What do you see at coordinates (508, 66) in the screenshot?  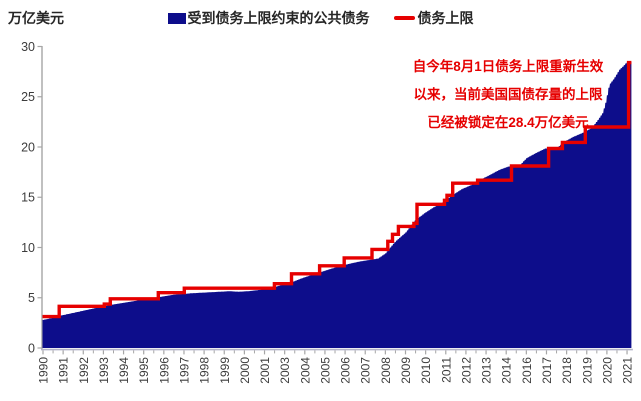 I see `annotation-line-1: 自今年8月1日债务上限重新生效` at bounding box center [508, 66].